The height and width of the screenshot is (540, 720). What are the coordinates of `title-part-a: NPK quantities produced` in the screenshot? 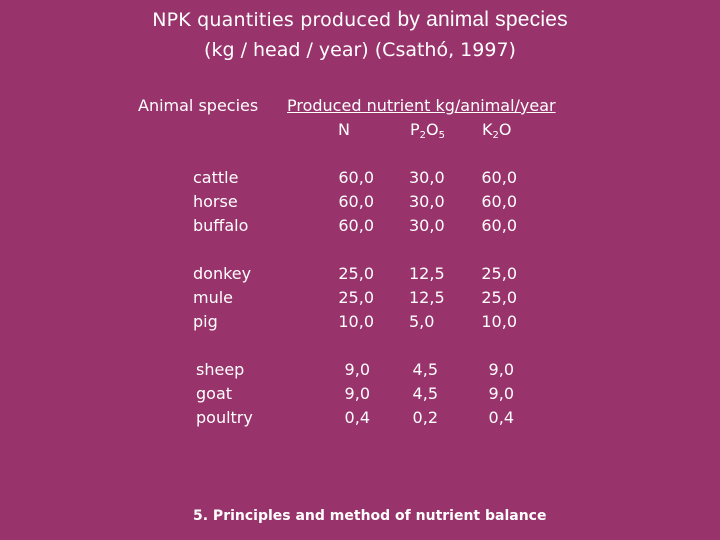 It's located at (275, 20).